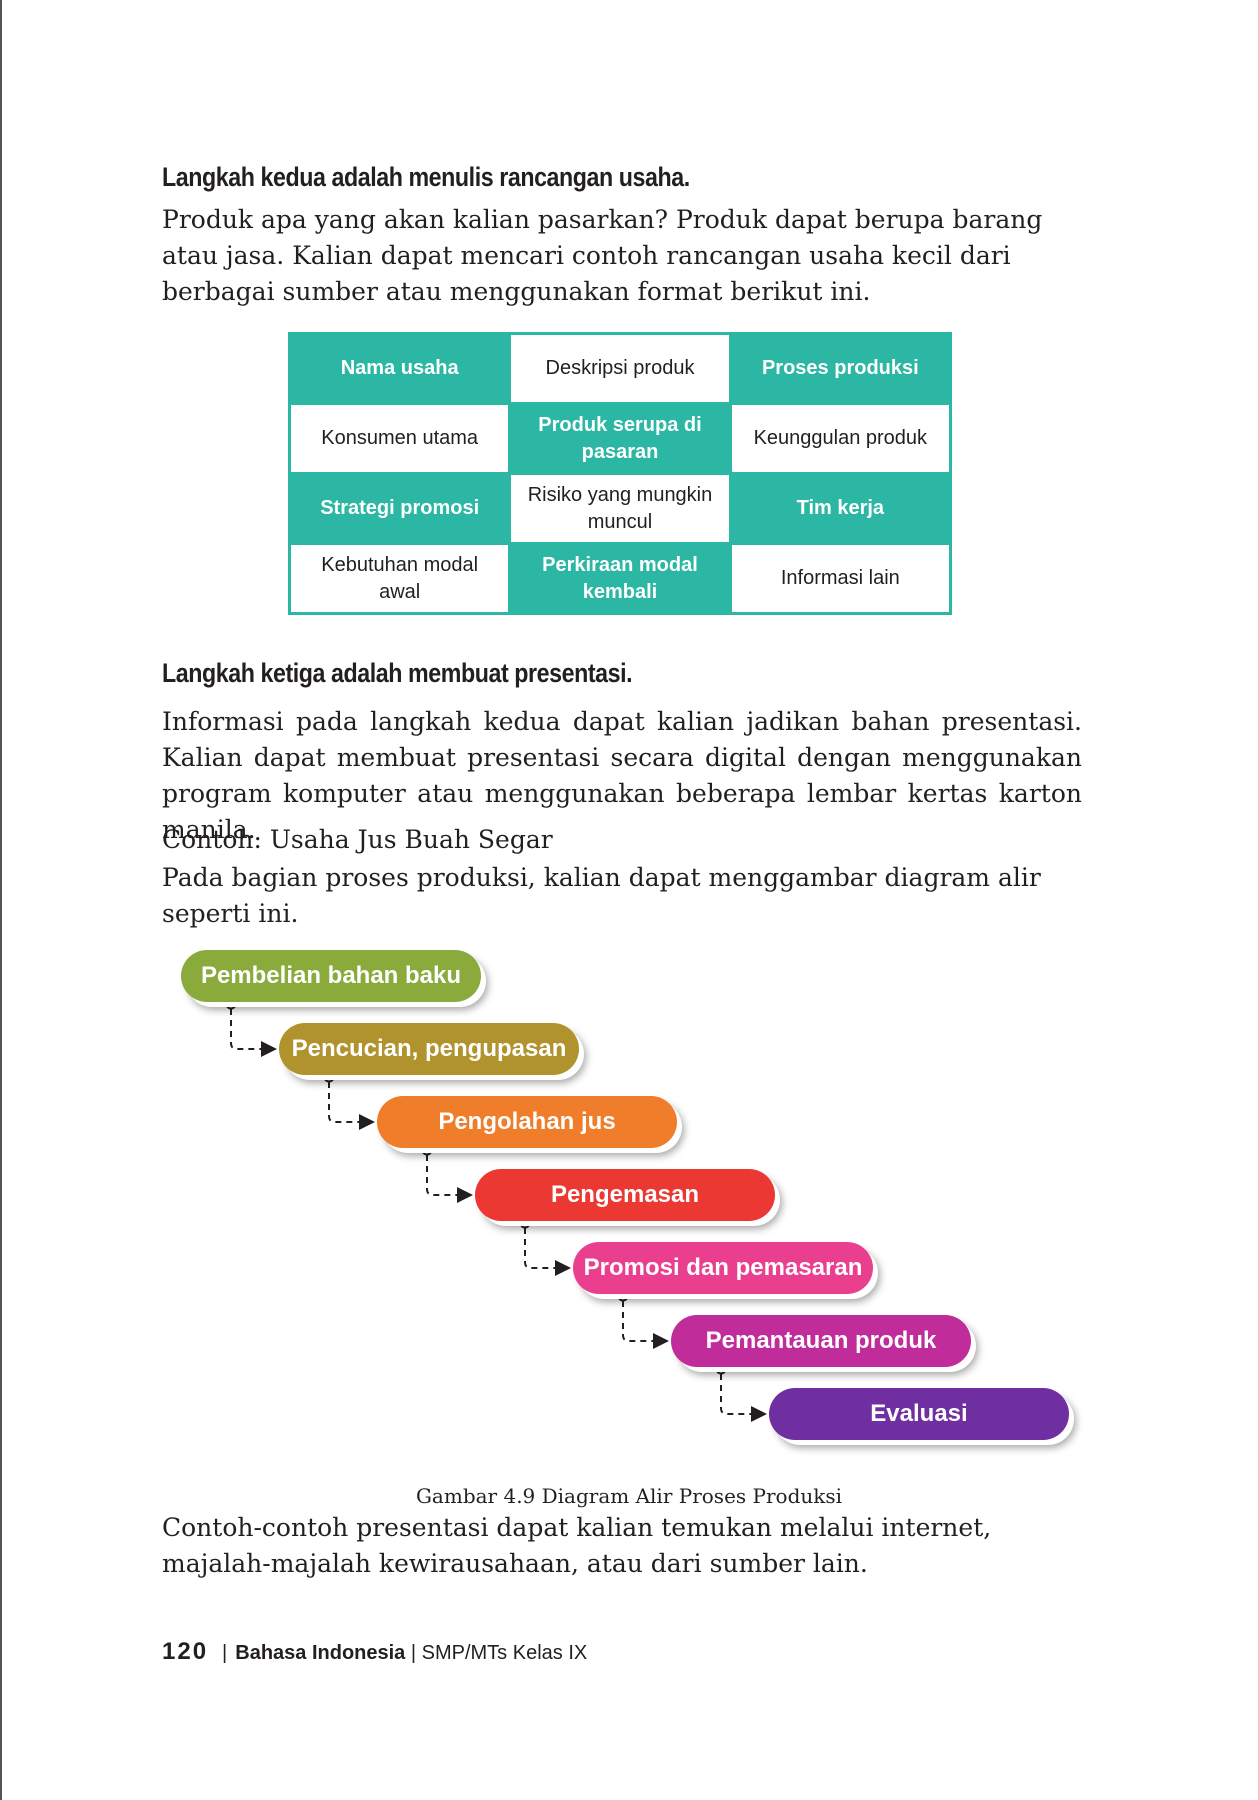 The image size is (1258, 1800). Describe the element at coordinates (840, 578) in the screenshot. I see `plan-cell: Informasi lain` at that location.